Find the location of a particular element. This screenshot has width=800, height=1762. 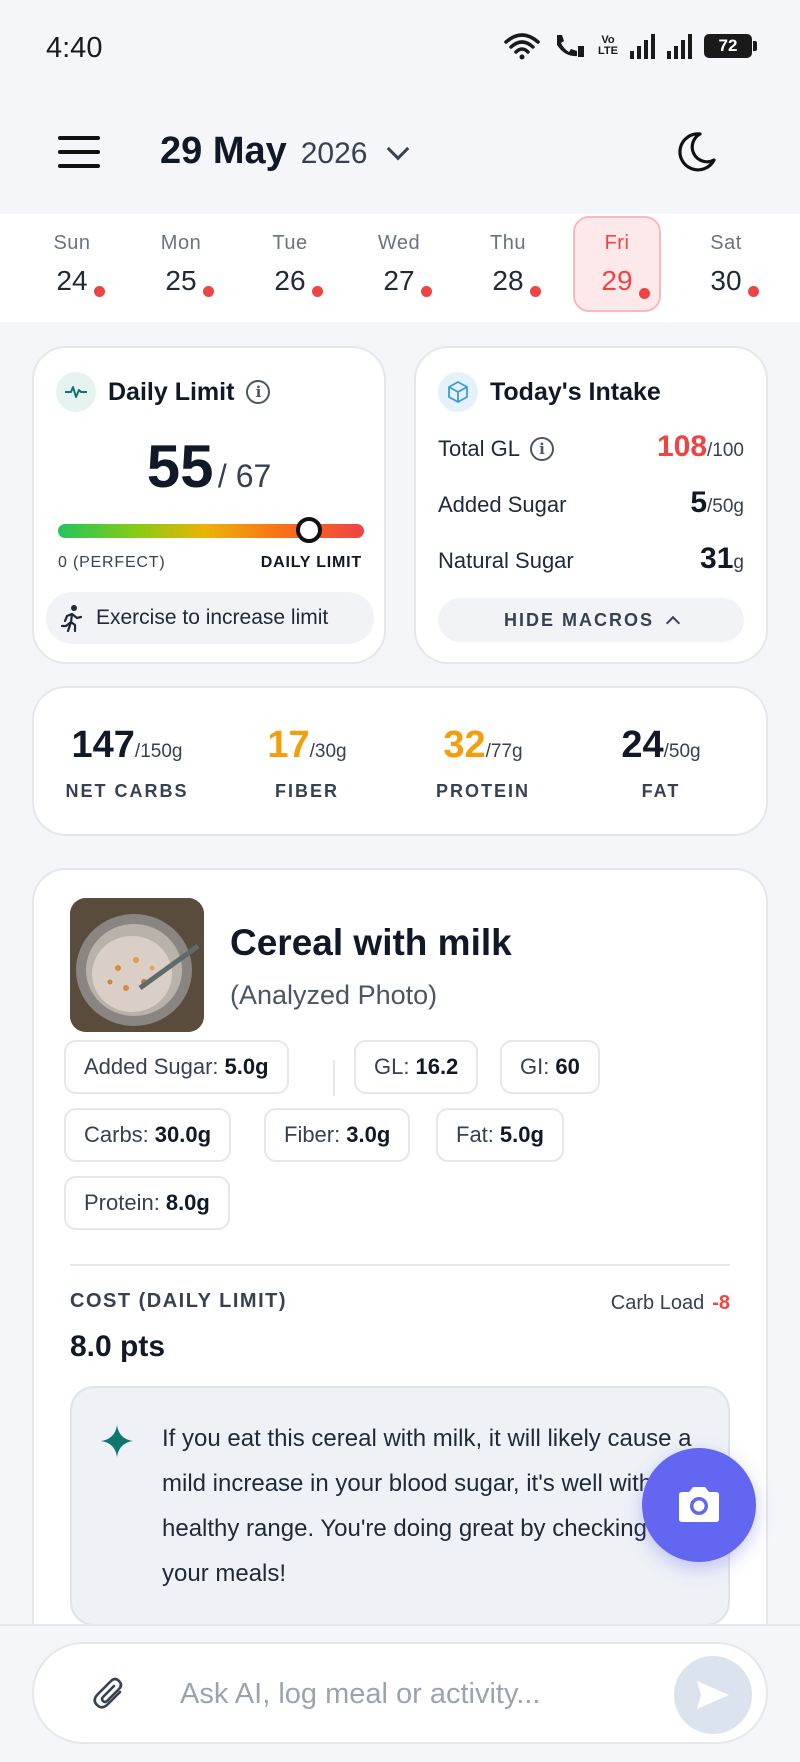

app-header: 29 May 2026 is located at coordinates (400, 155).